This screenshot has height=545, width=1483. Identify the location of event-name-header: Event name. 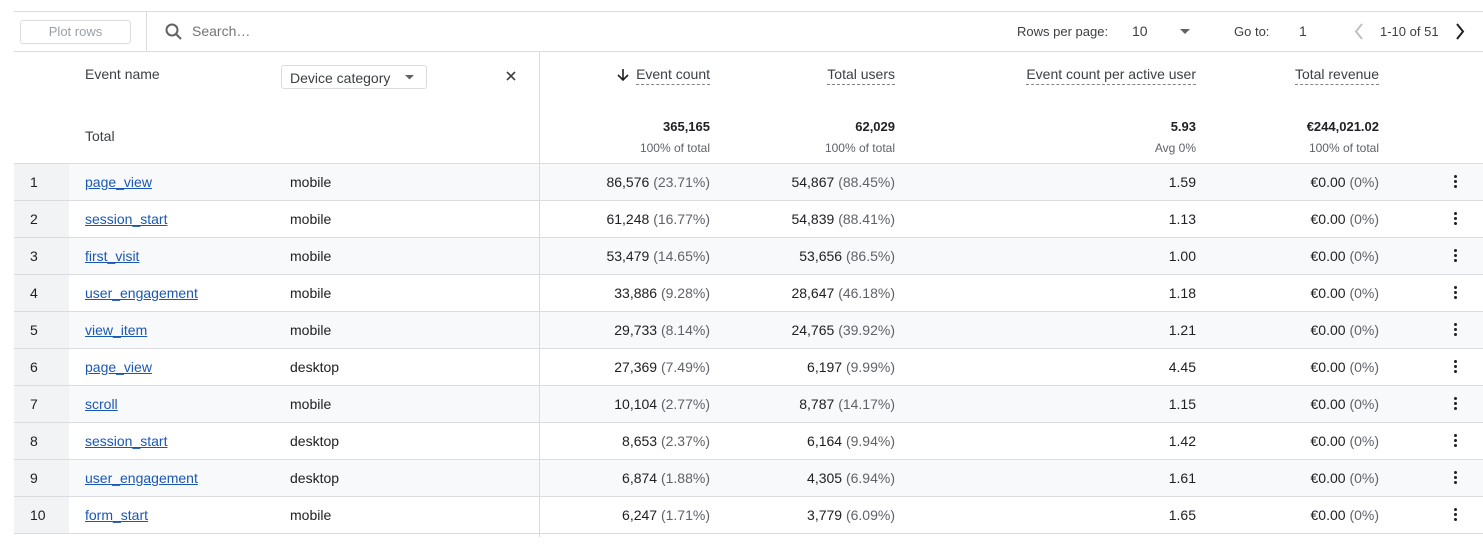
(122, 74).